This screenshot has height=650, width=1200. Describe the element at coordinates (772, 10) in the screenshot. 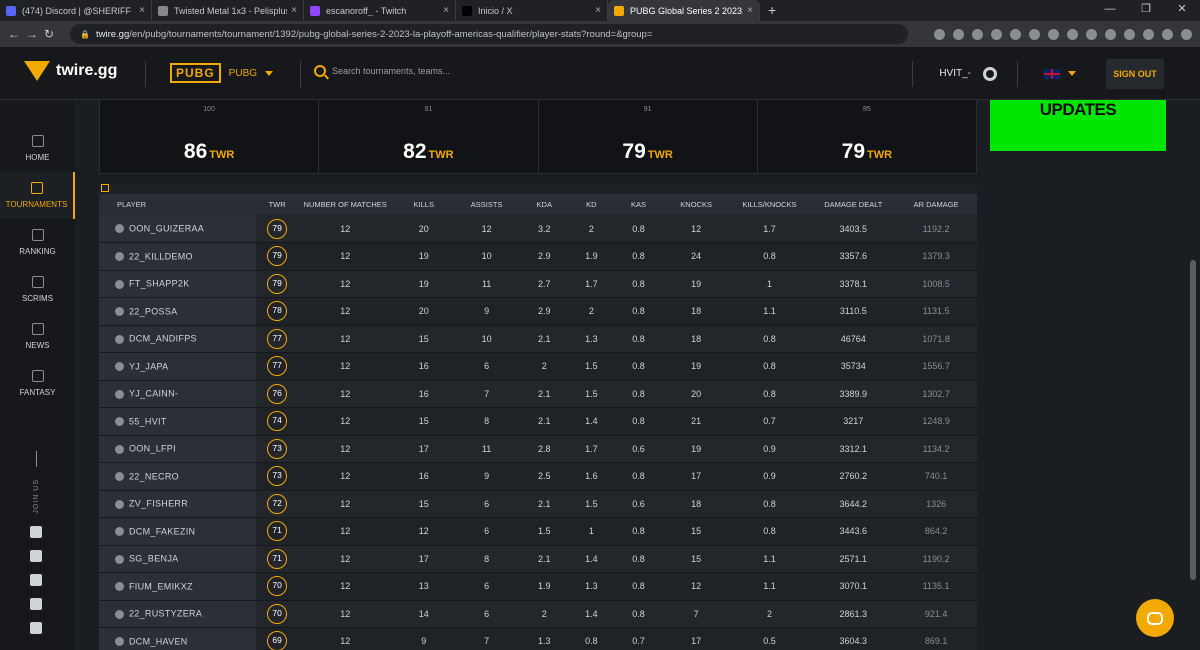

I see `new-tab-button: +` at that location.